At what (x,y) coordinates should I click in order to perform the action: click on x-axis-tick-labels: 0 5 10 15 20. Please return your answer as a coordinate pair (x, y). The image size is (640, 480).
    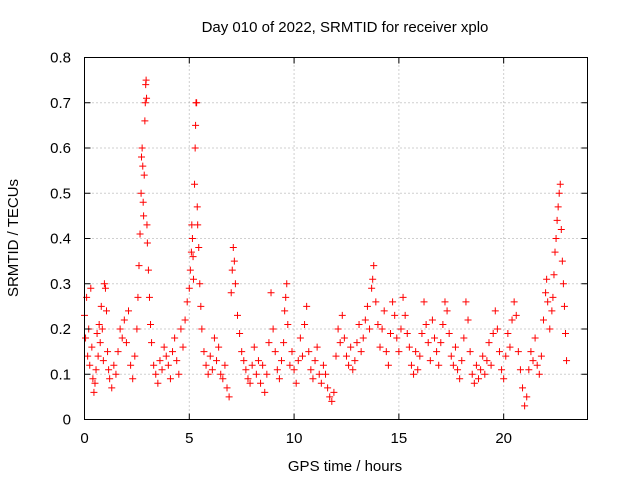
    Looking at the image, I should click on (296, 438).